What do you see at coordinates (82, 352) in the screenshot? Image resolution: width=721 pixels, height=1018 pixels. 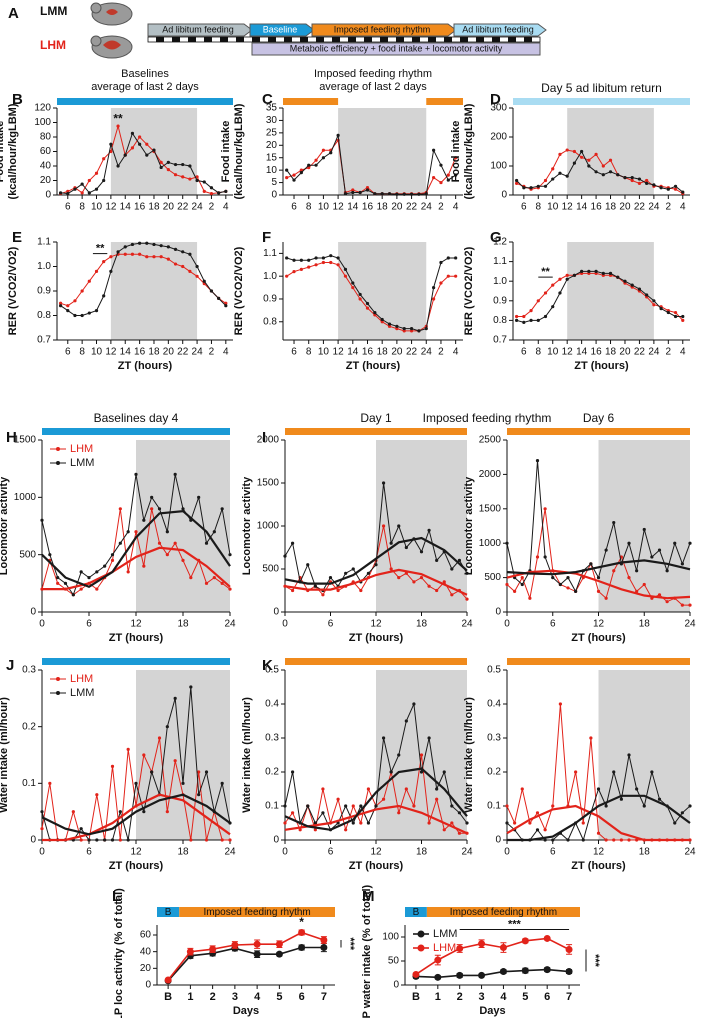 I see `x-tick-label: 8` at bounding box center [82, 352].